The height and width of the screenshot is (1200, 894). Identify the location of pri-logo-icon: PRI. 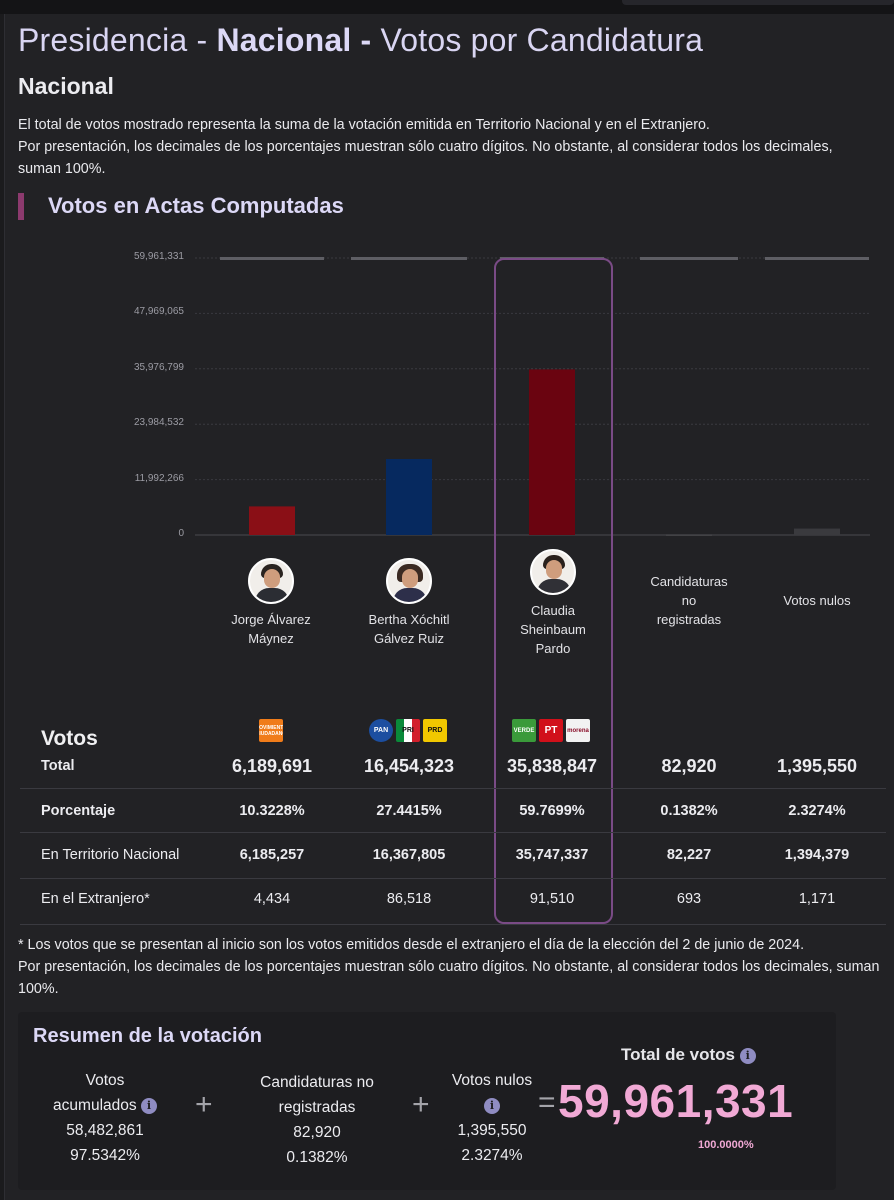
(408, 730).